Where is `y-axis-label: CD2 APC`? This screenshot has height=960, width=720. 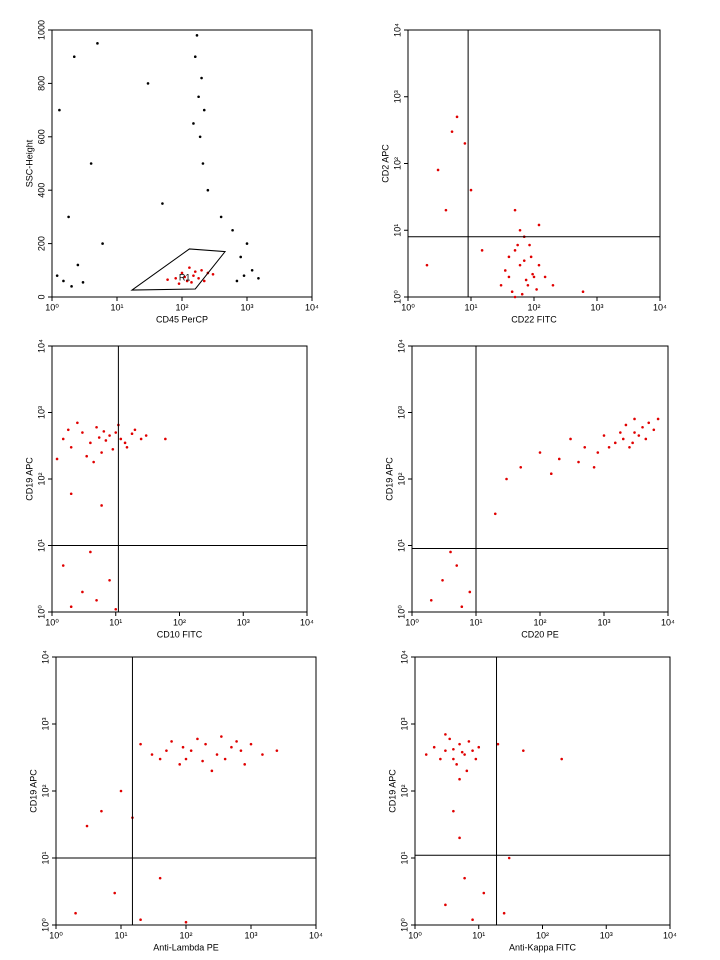 y-axis-label: CD2 APC is located at coordinates (385, 163).